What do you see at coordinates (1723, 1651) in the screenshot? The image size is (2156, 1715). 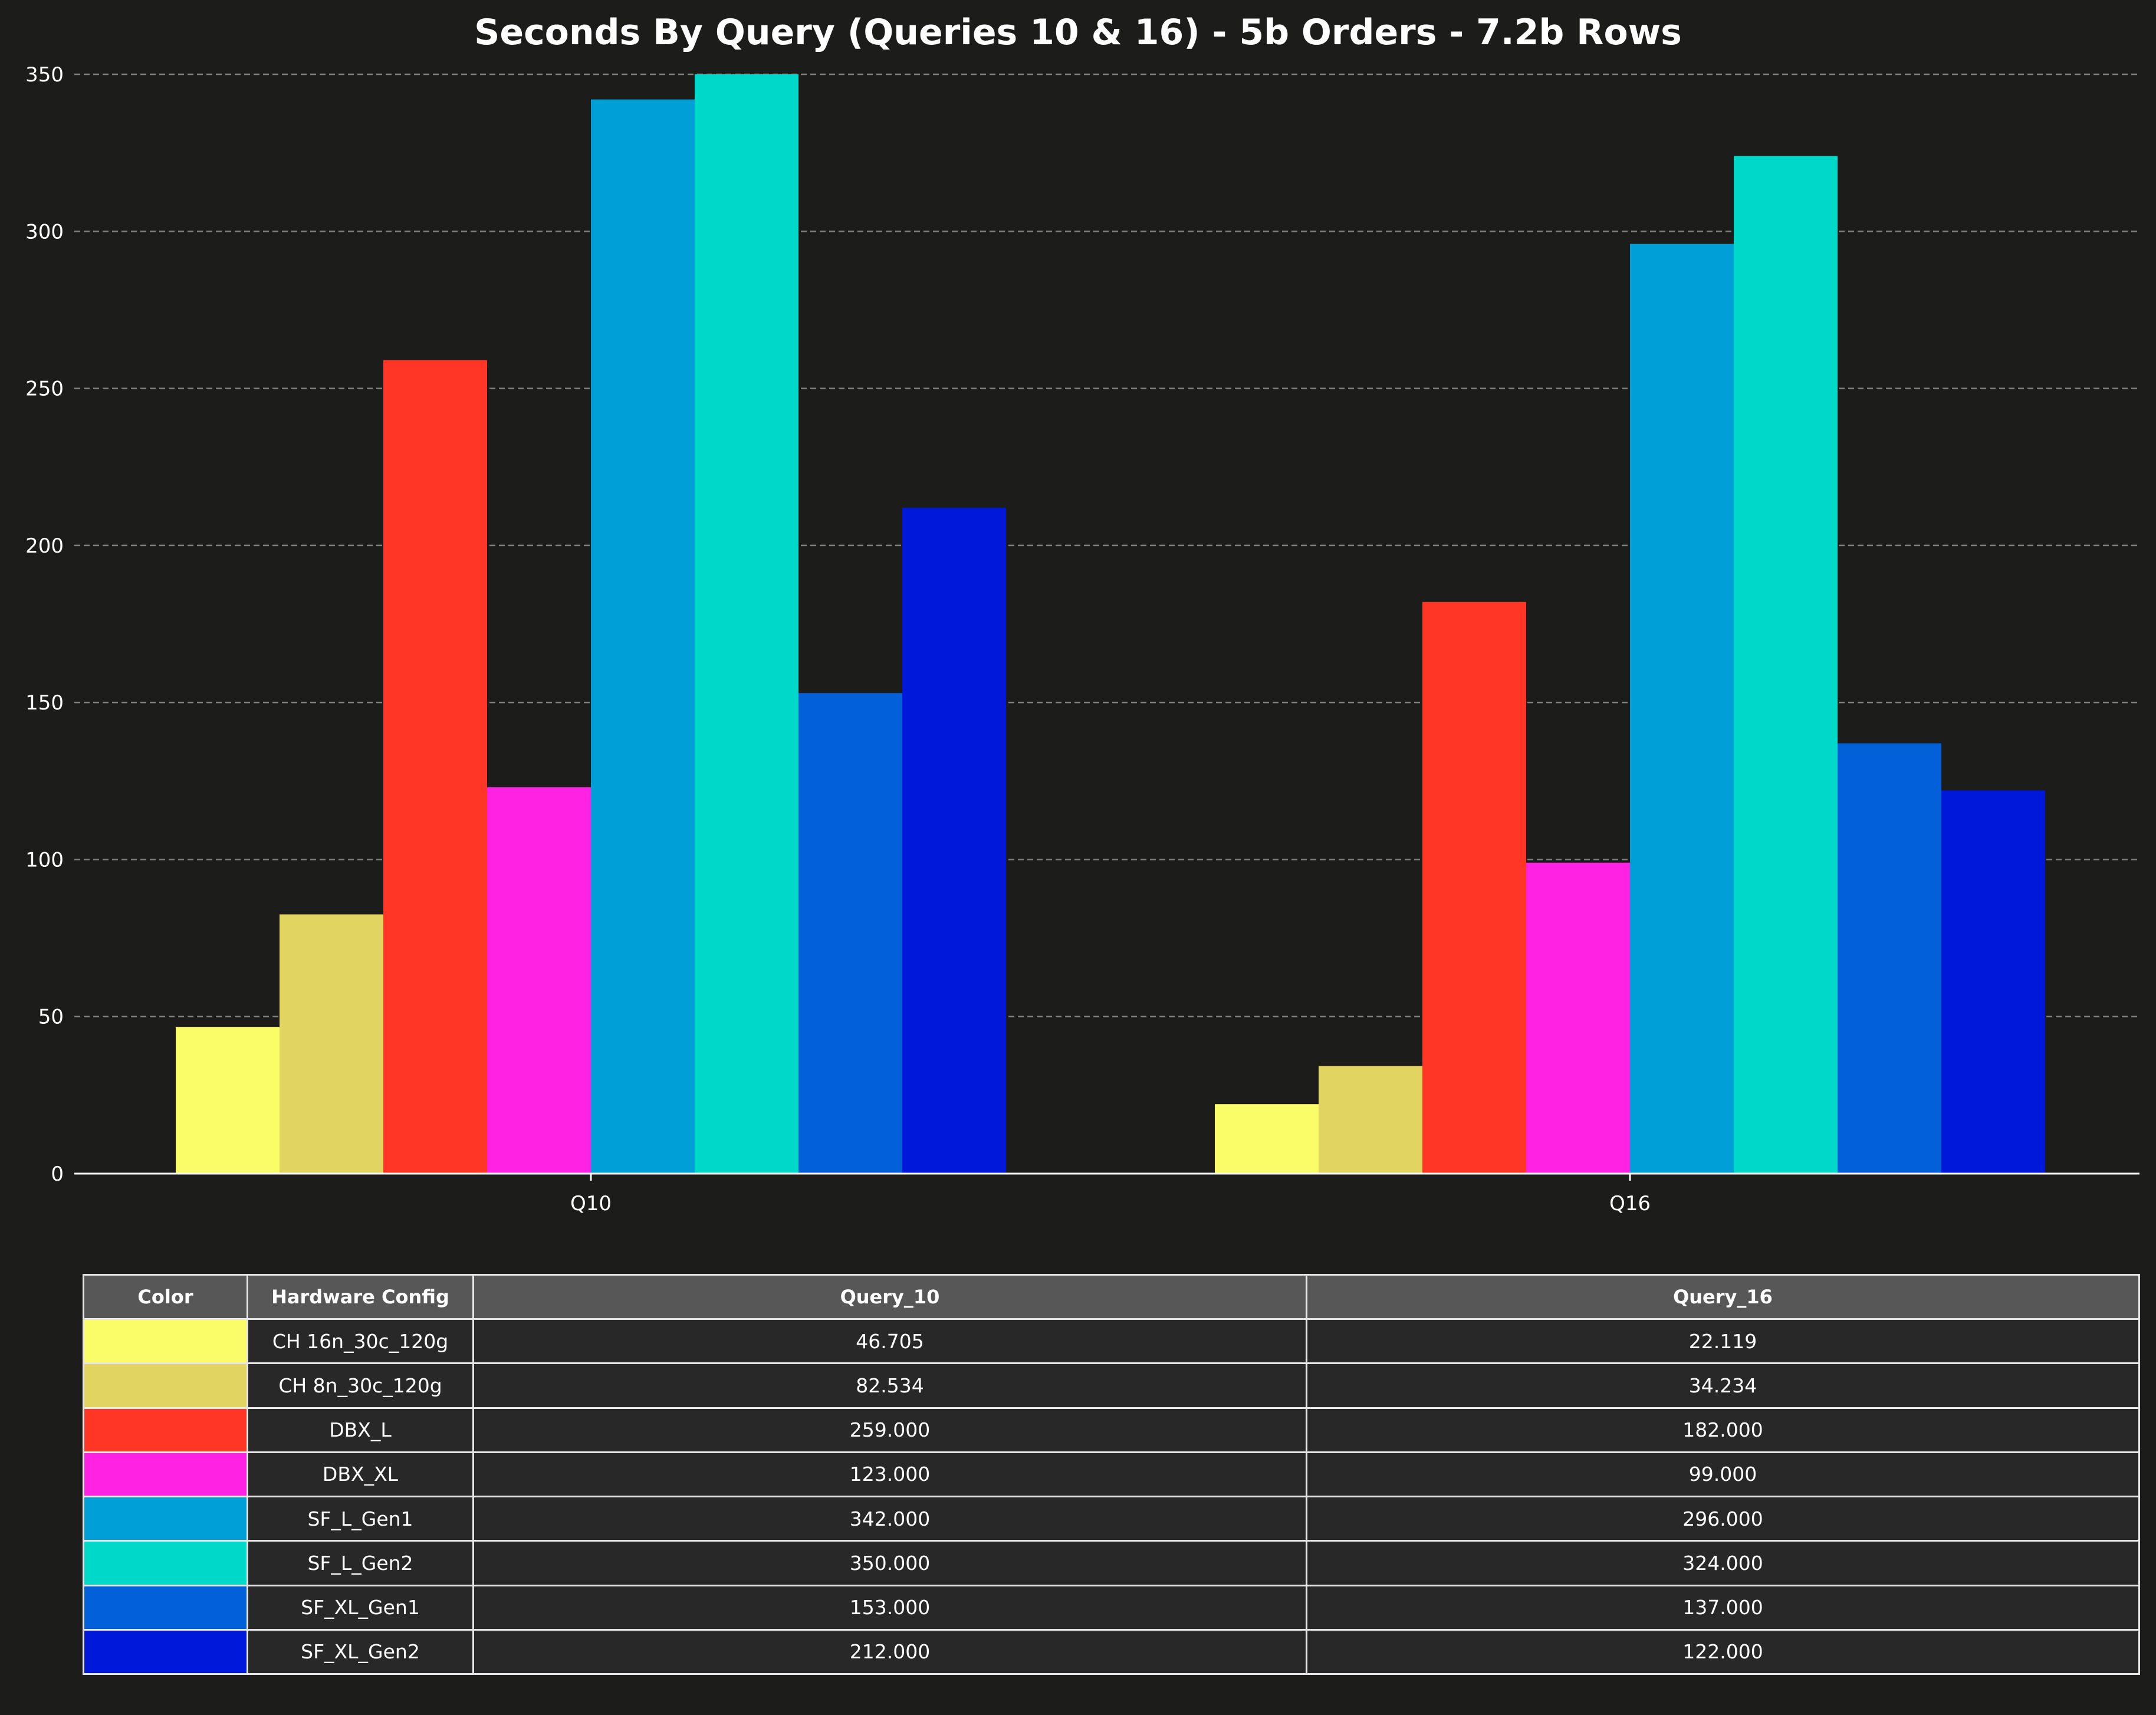 I see `query-16-cell: 122.000` at bounding box center [1723, 1651].